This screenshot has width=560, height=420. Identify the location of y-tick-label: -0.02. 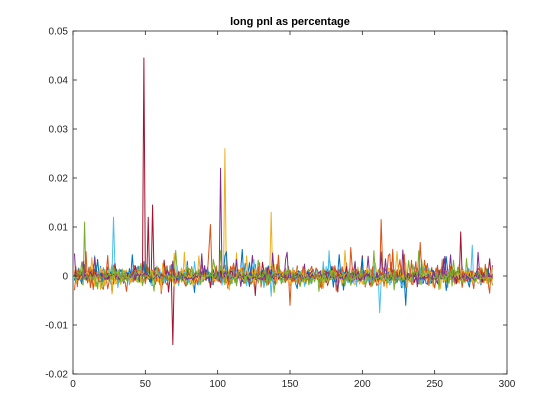
(56, 375).